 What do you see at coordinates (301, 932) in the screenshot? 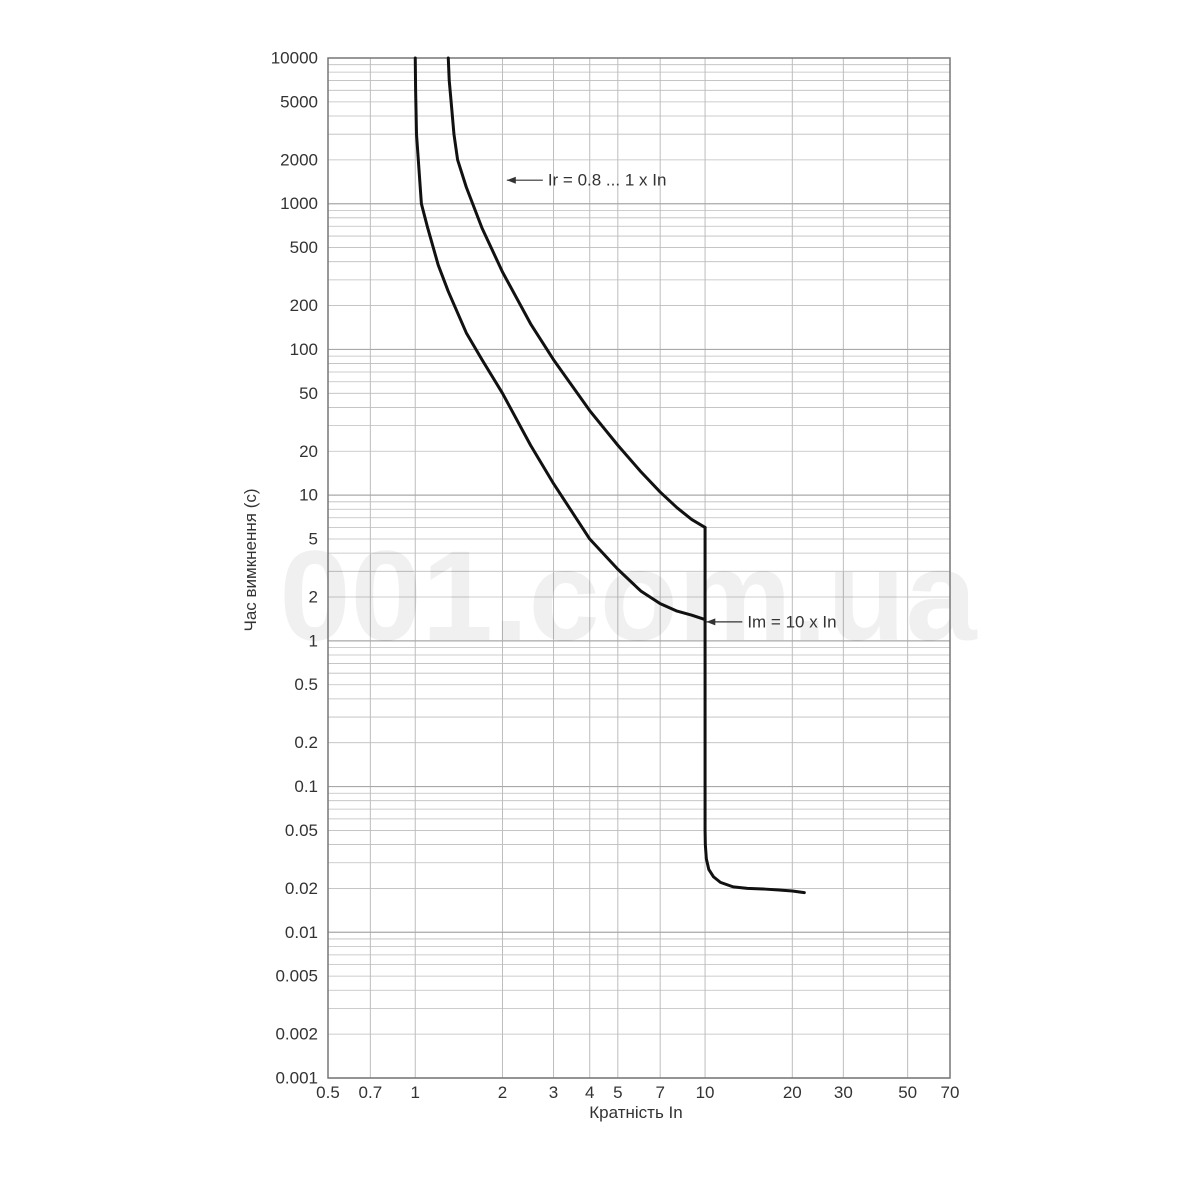
I see `y-tick-label: 0.01` at bounding box center [301, 932].